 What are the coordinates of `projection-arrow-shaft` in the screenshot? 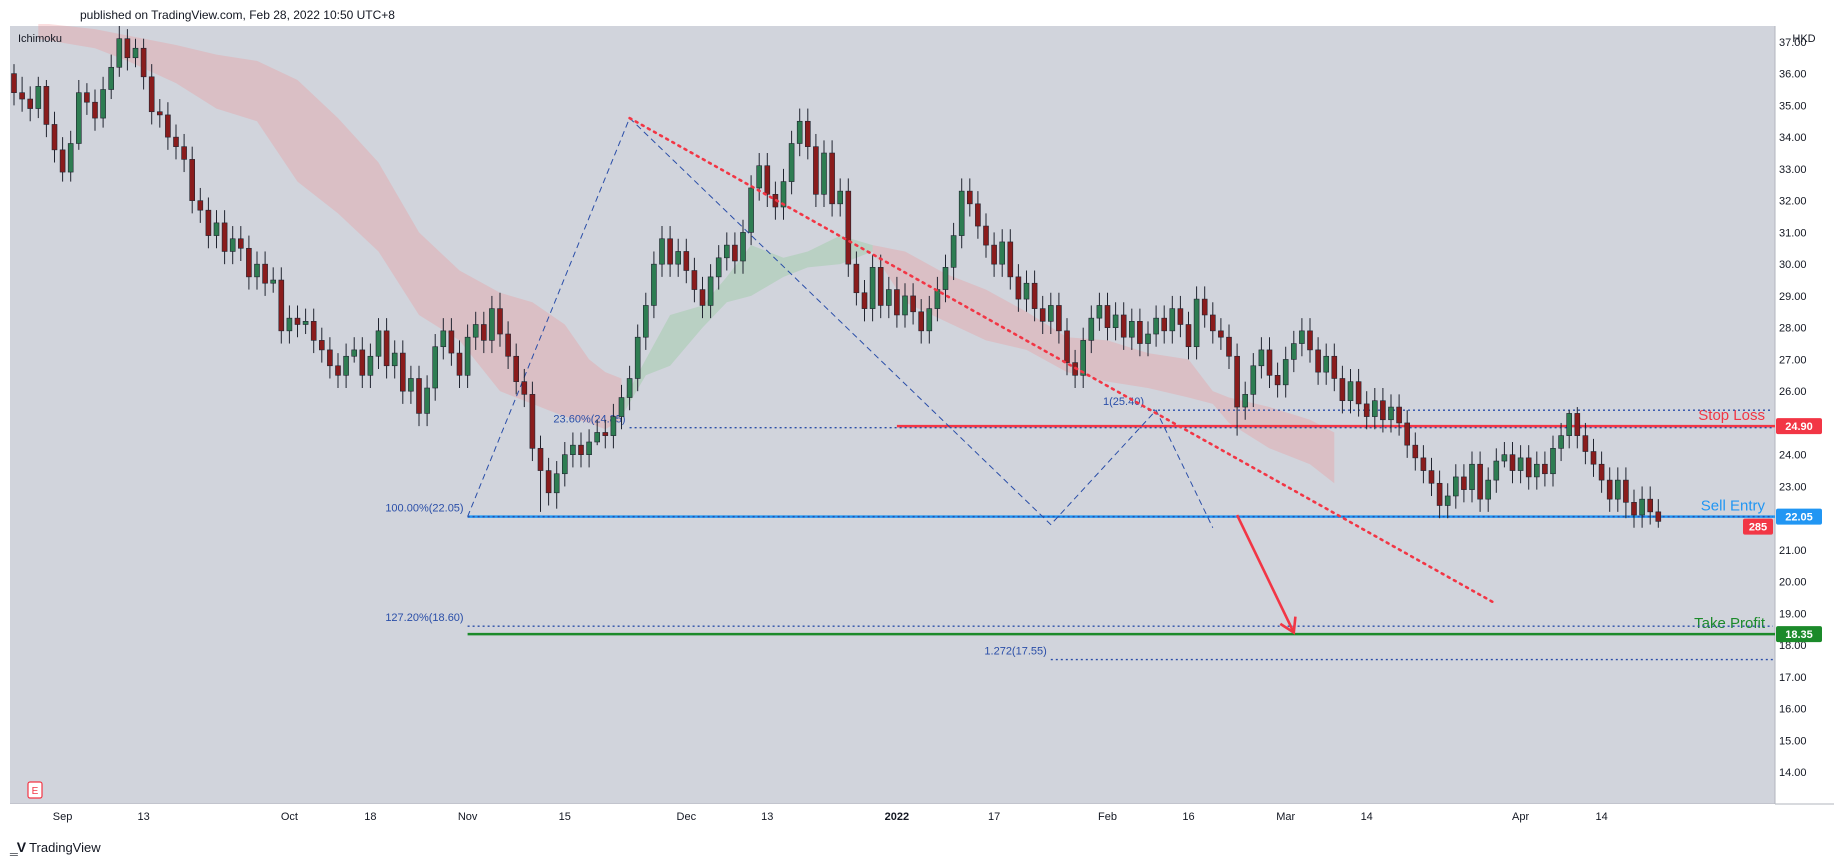 It's located at (1265, 574).